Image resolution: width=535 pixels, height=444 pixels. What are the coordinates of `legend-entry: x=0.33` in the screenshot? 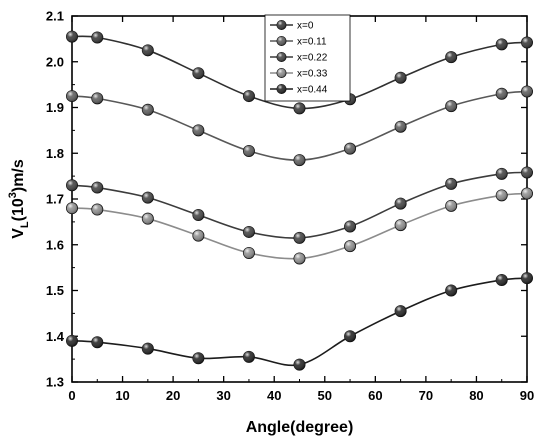 It's located at (299, 74).